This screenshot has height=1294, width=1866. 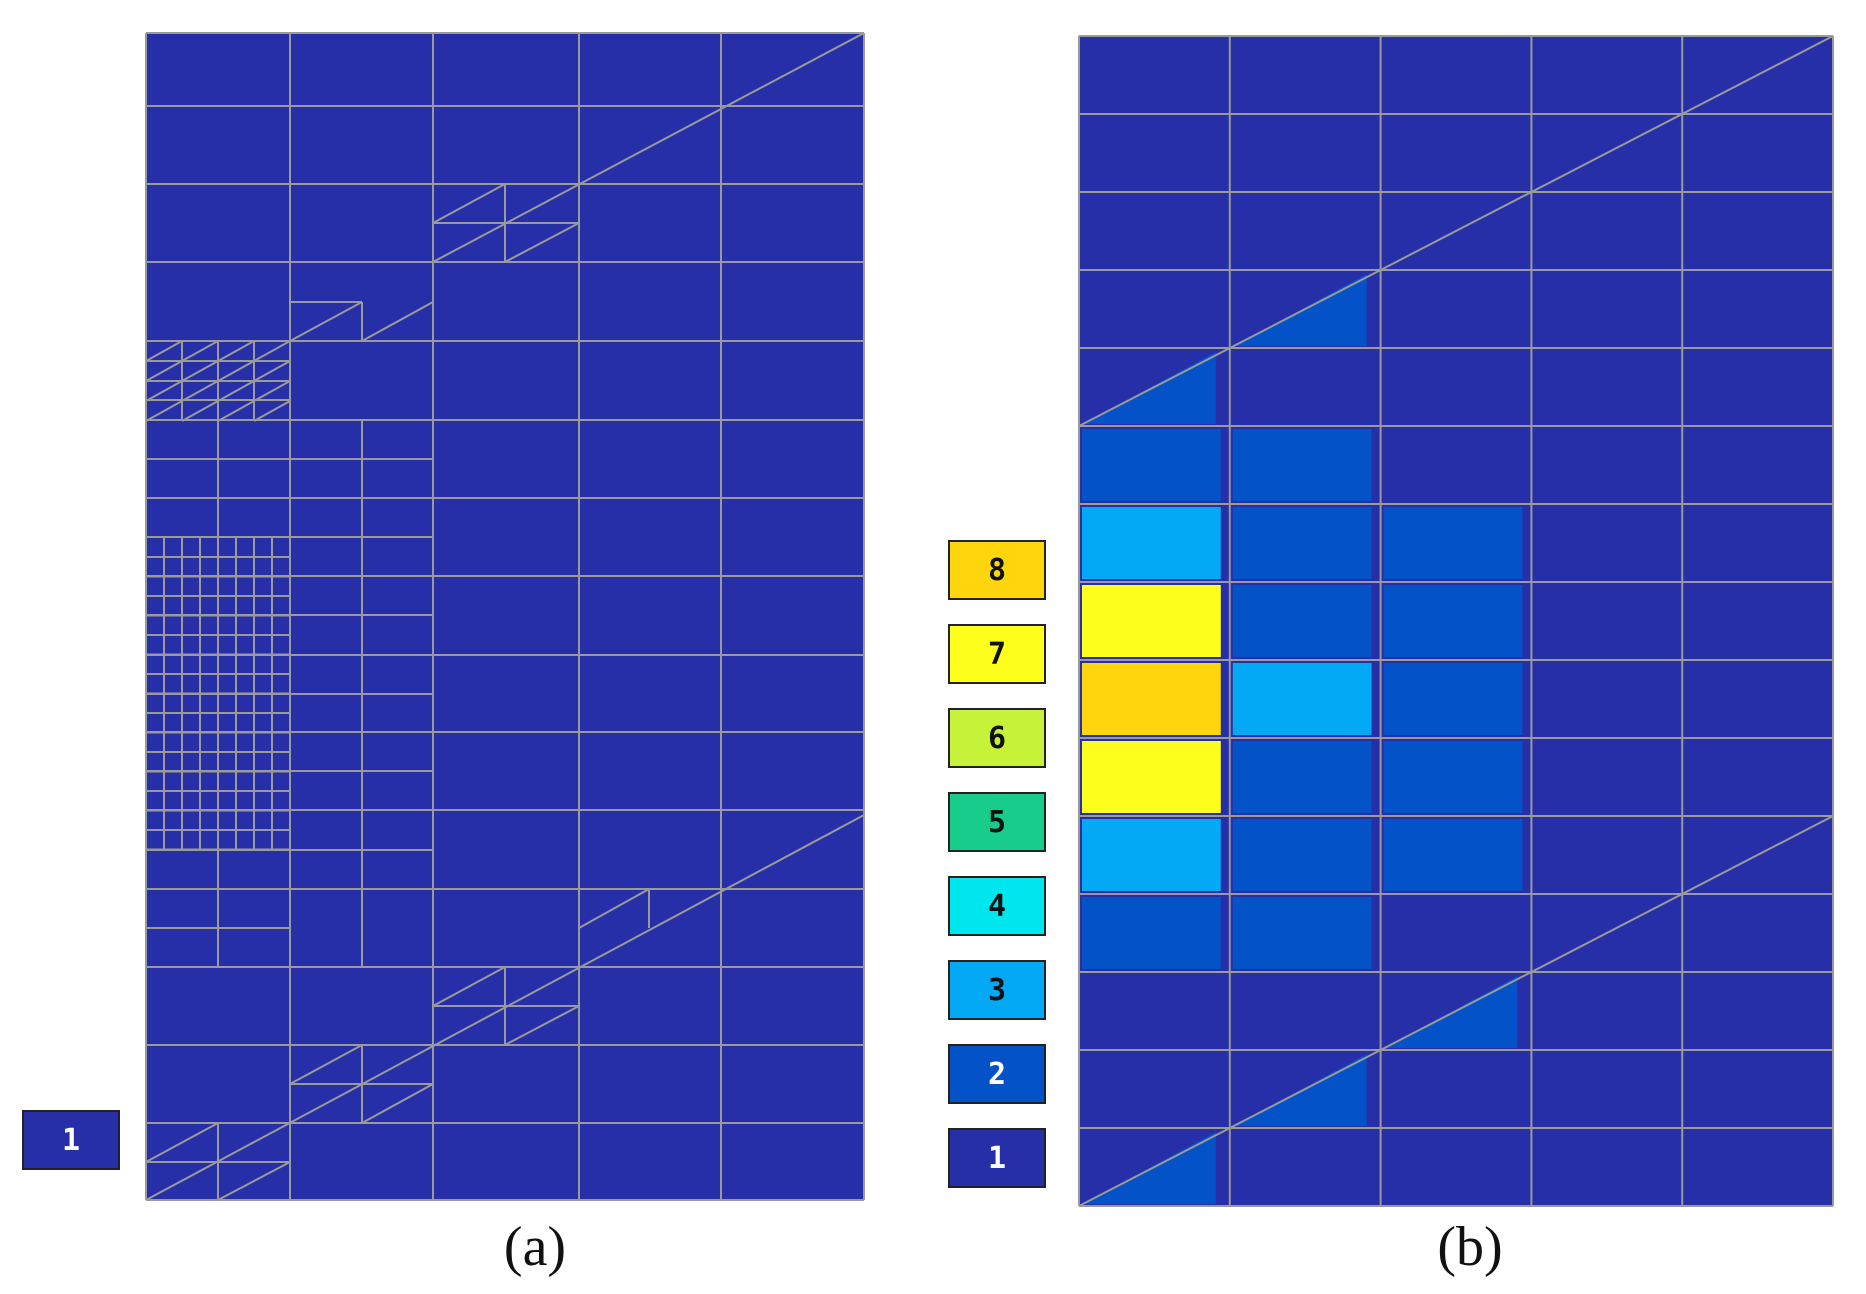 What do you see at coordinates (997, 906) in the screenshot?
I see `legend-swatch-4: 4` at bounding box center [997, 906].